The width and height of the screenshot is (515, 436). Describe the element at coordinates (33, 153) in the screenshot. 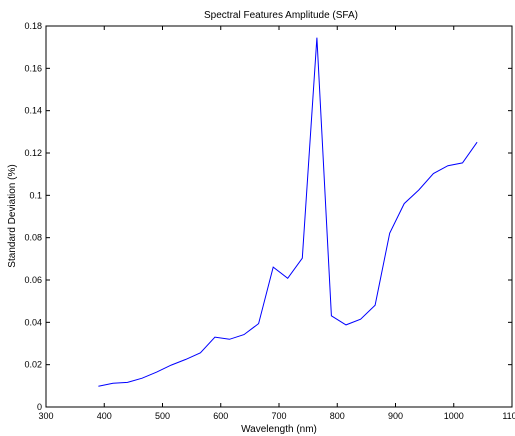

I see `y-tick-label: 0.12` at that location.